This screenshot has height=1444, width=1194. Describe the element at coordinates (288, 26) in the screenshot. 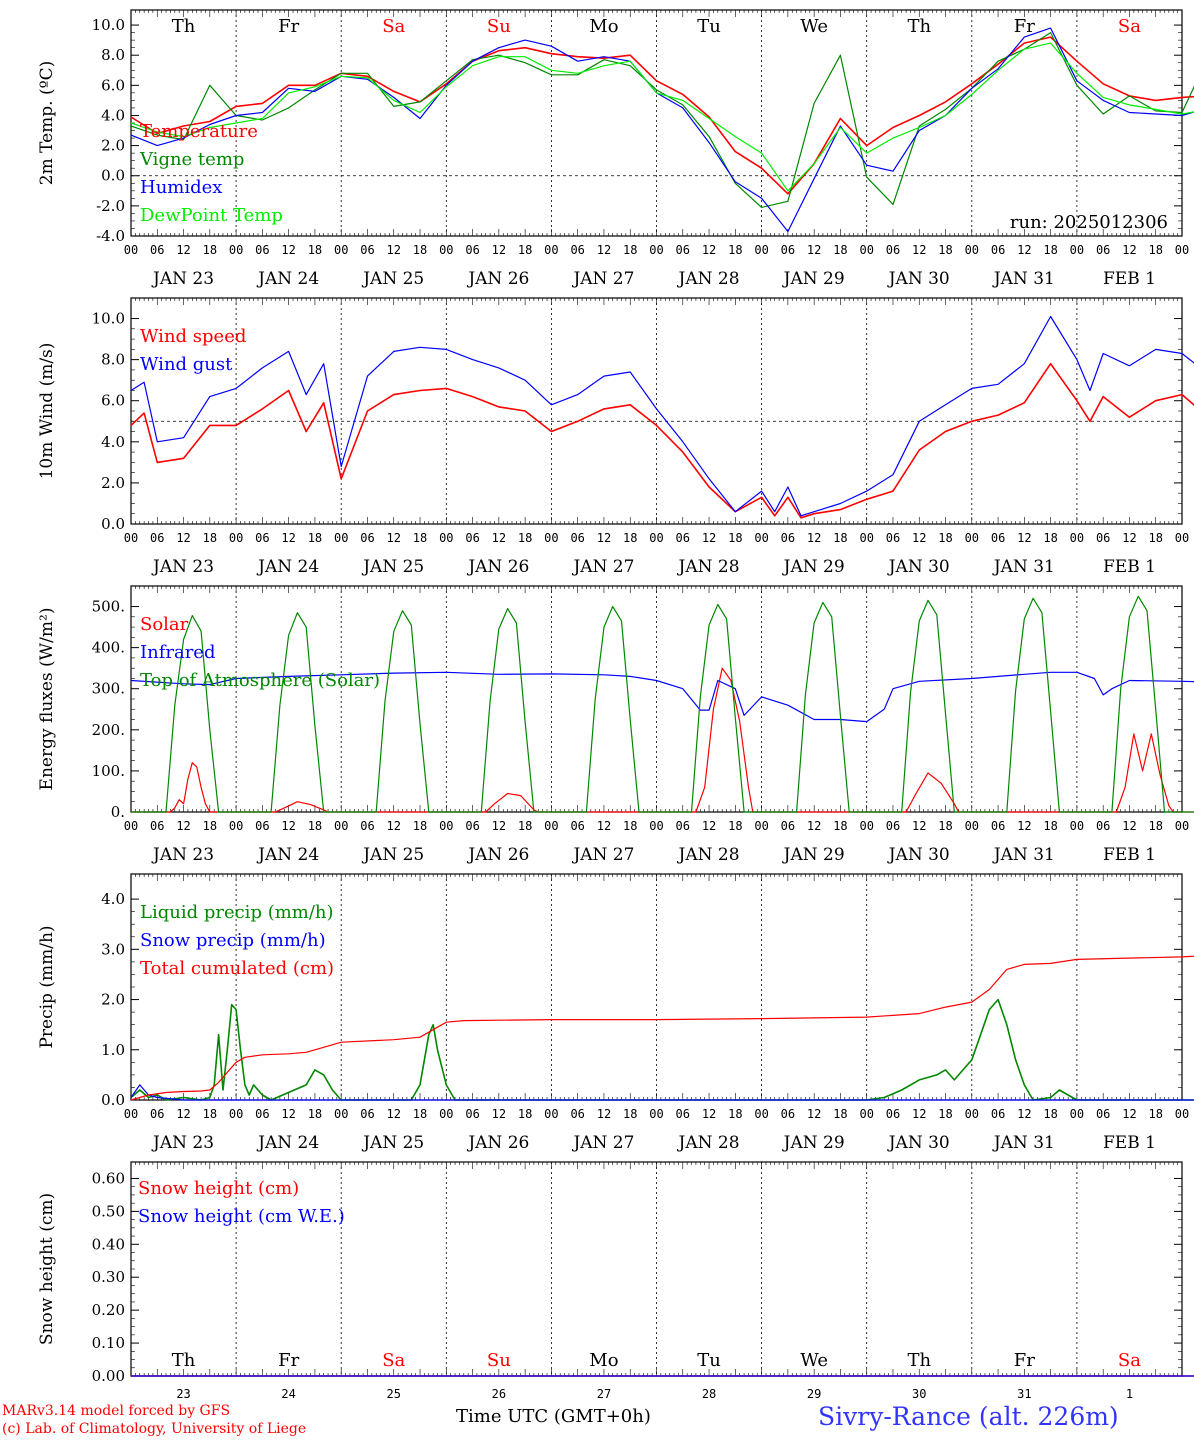

I see `day-name-top: Fr` at that location.